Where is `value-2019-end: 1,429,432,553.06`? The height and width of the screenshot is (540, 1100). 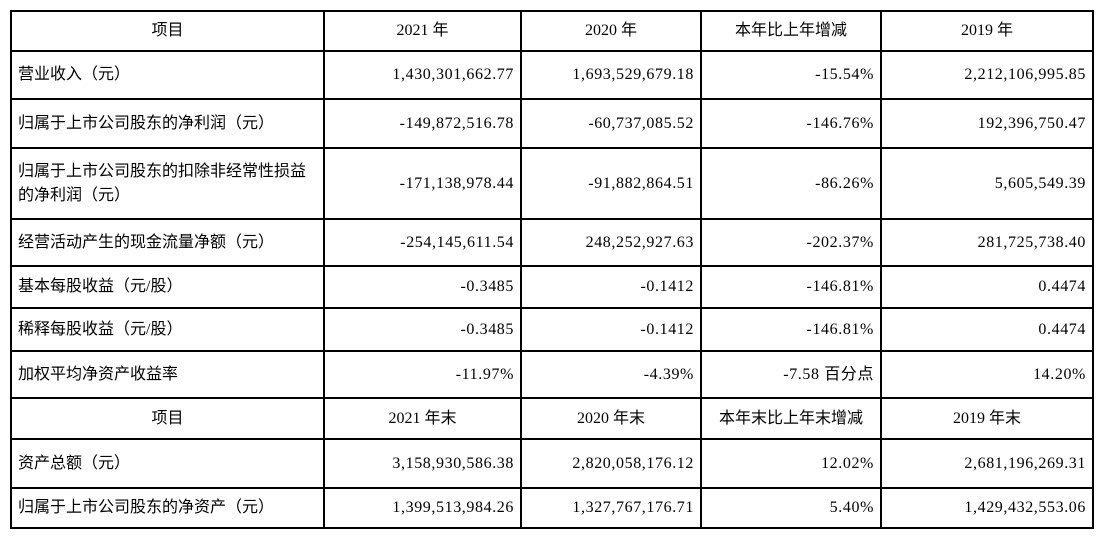
value-2019-end: 1,429,432,553.06 is located at coordinates (987, 508).